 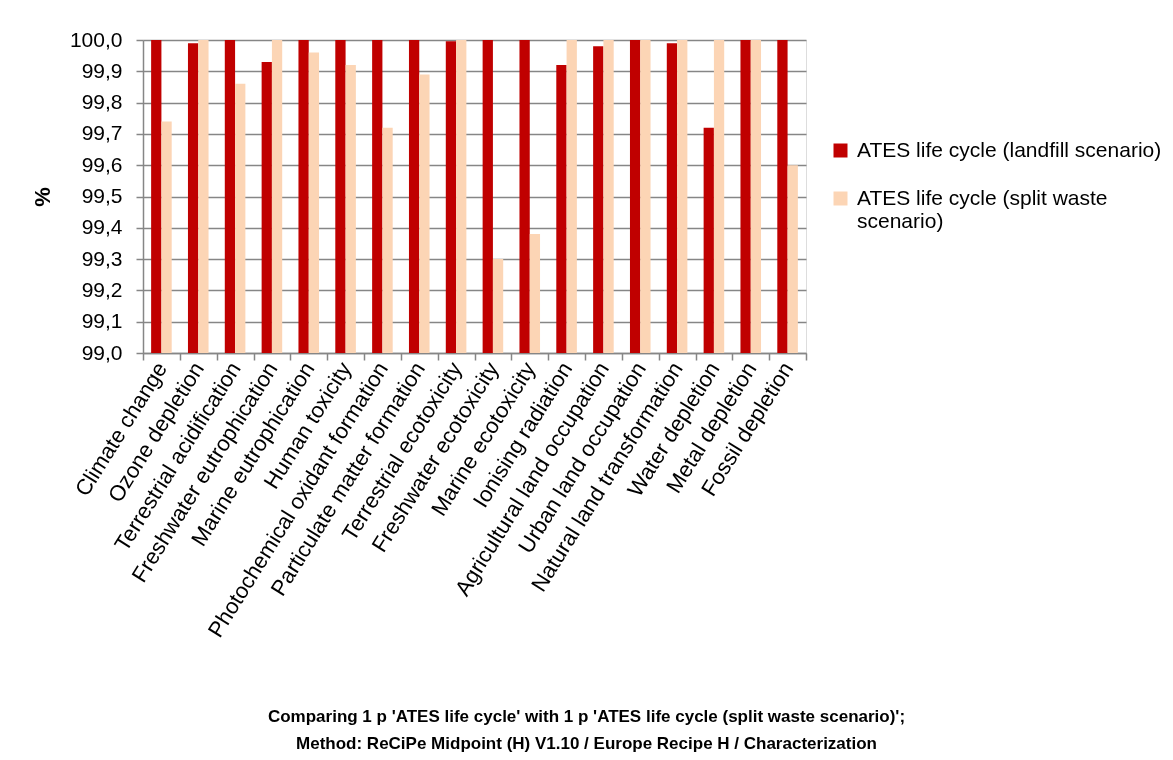 What do you see at coordinates (102, 227) in the screenshot?
I see `y-tick-label: 99,4` at bounding box center [102, 227].